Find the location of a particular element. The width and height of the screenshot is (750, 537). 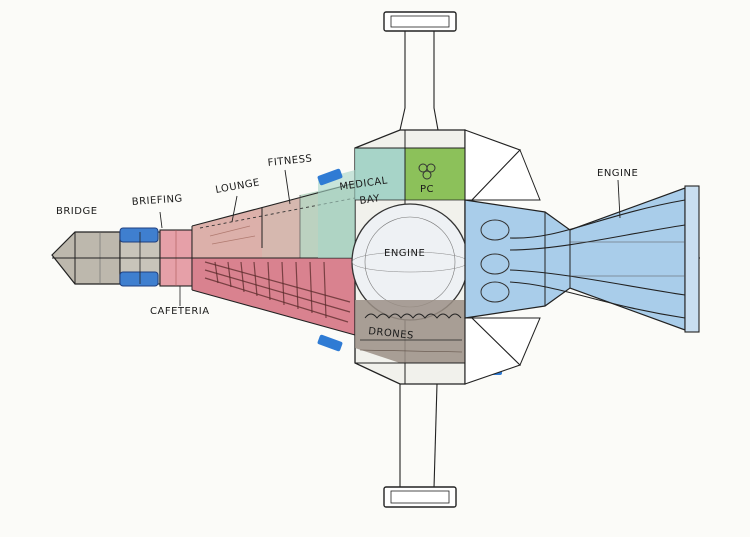

label-drones: DRONES is located at coordinates (391, 334).